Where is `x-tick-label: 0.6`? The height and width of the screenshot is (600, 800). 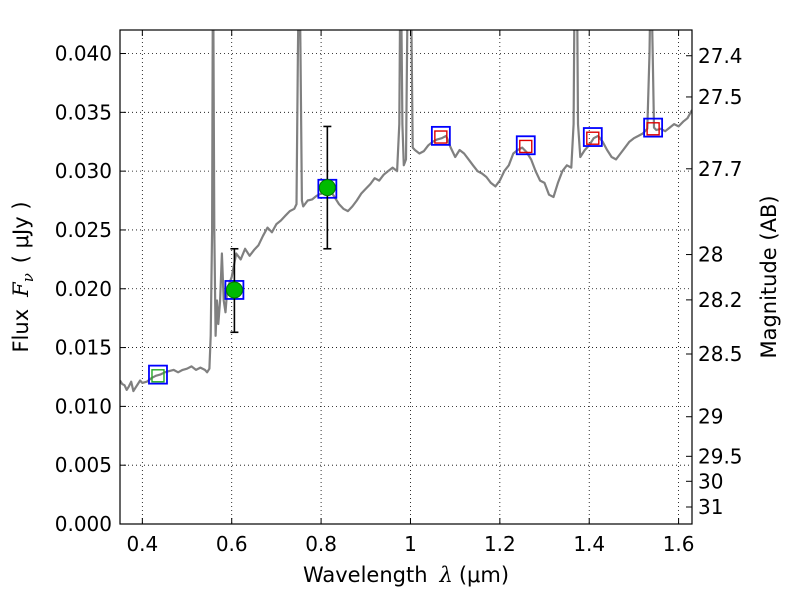 x-tick-label: 0.6 is located at coordinates (232, 544).